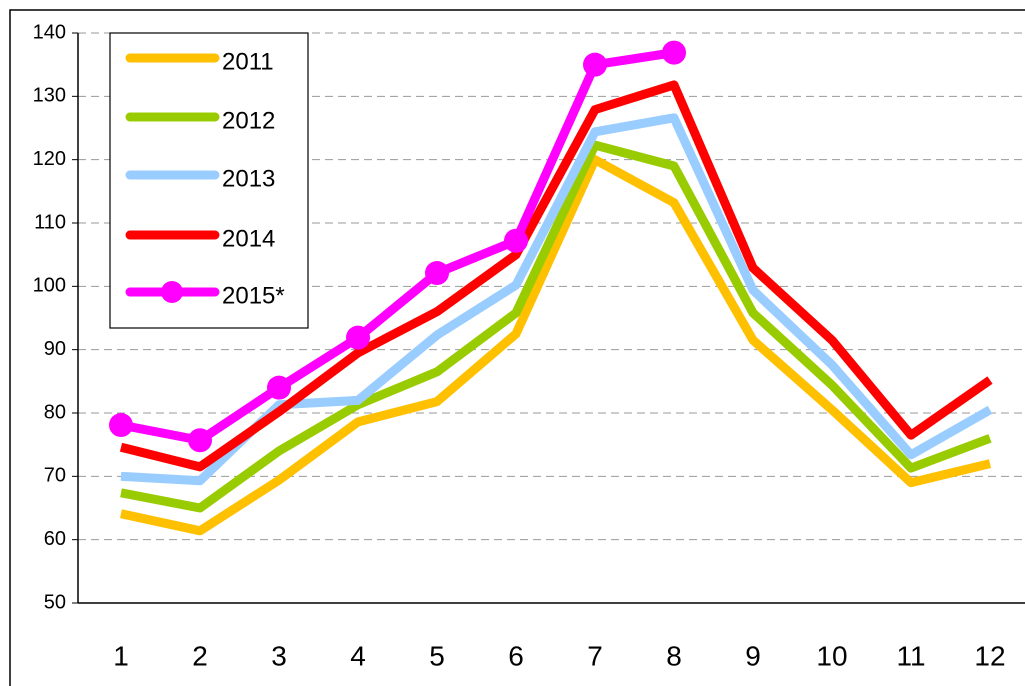 This screenshot has width=1025, height=686. Describe the element at coordinates (248, 61) in the screenshot. I see `legend-label: 2011` at that location.